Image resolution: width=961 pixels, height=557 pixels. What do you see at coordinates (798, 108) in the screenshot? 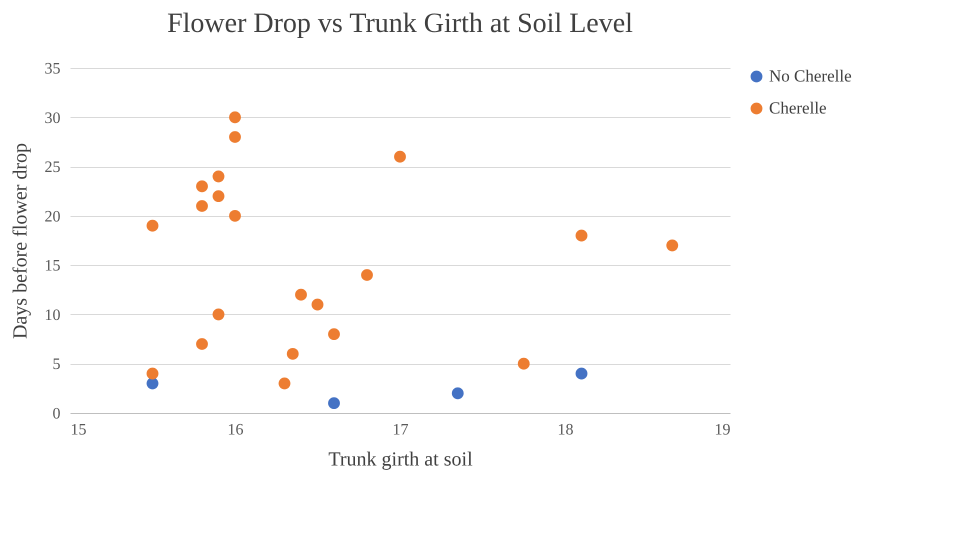
I see `legend-label: Cherelle` at bounding box center [798, 108].